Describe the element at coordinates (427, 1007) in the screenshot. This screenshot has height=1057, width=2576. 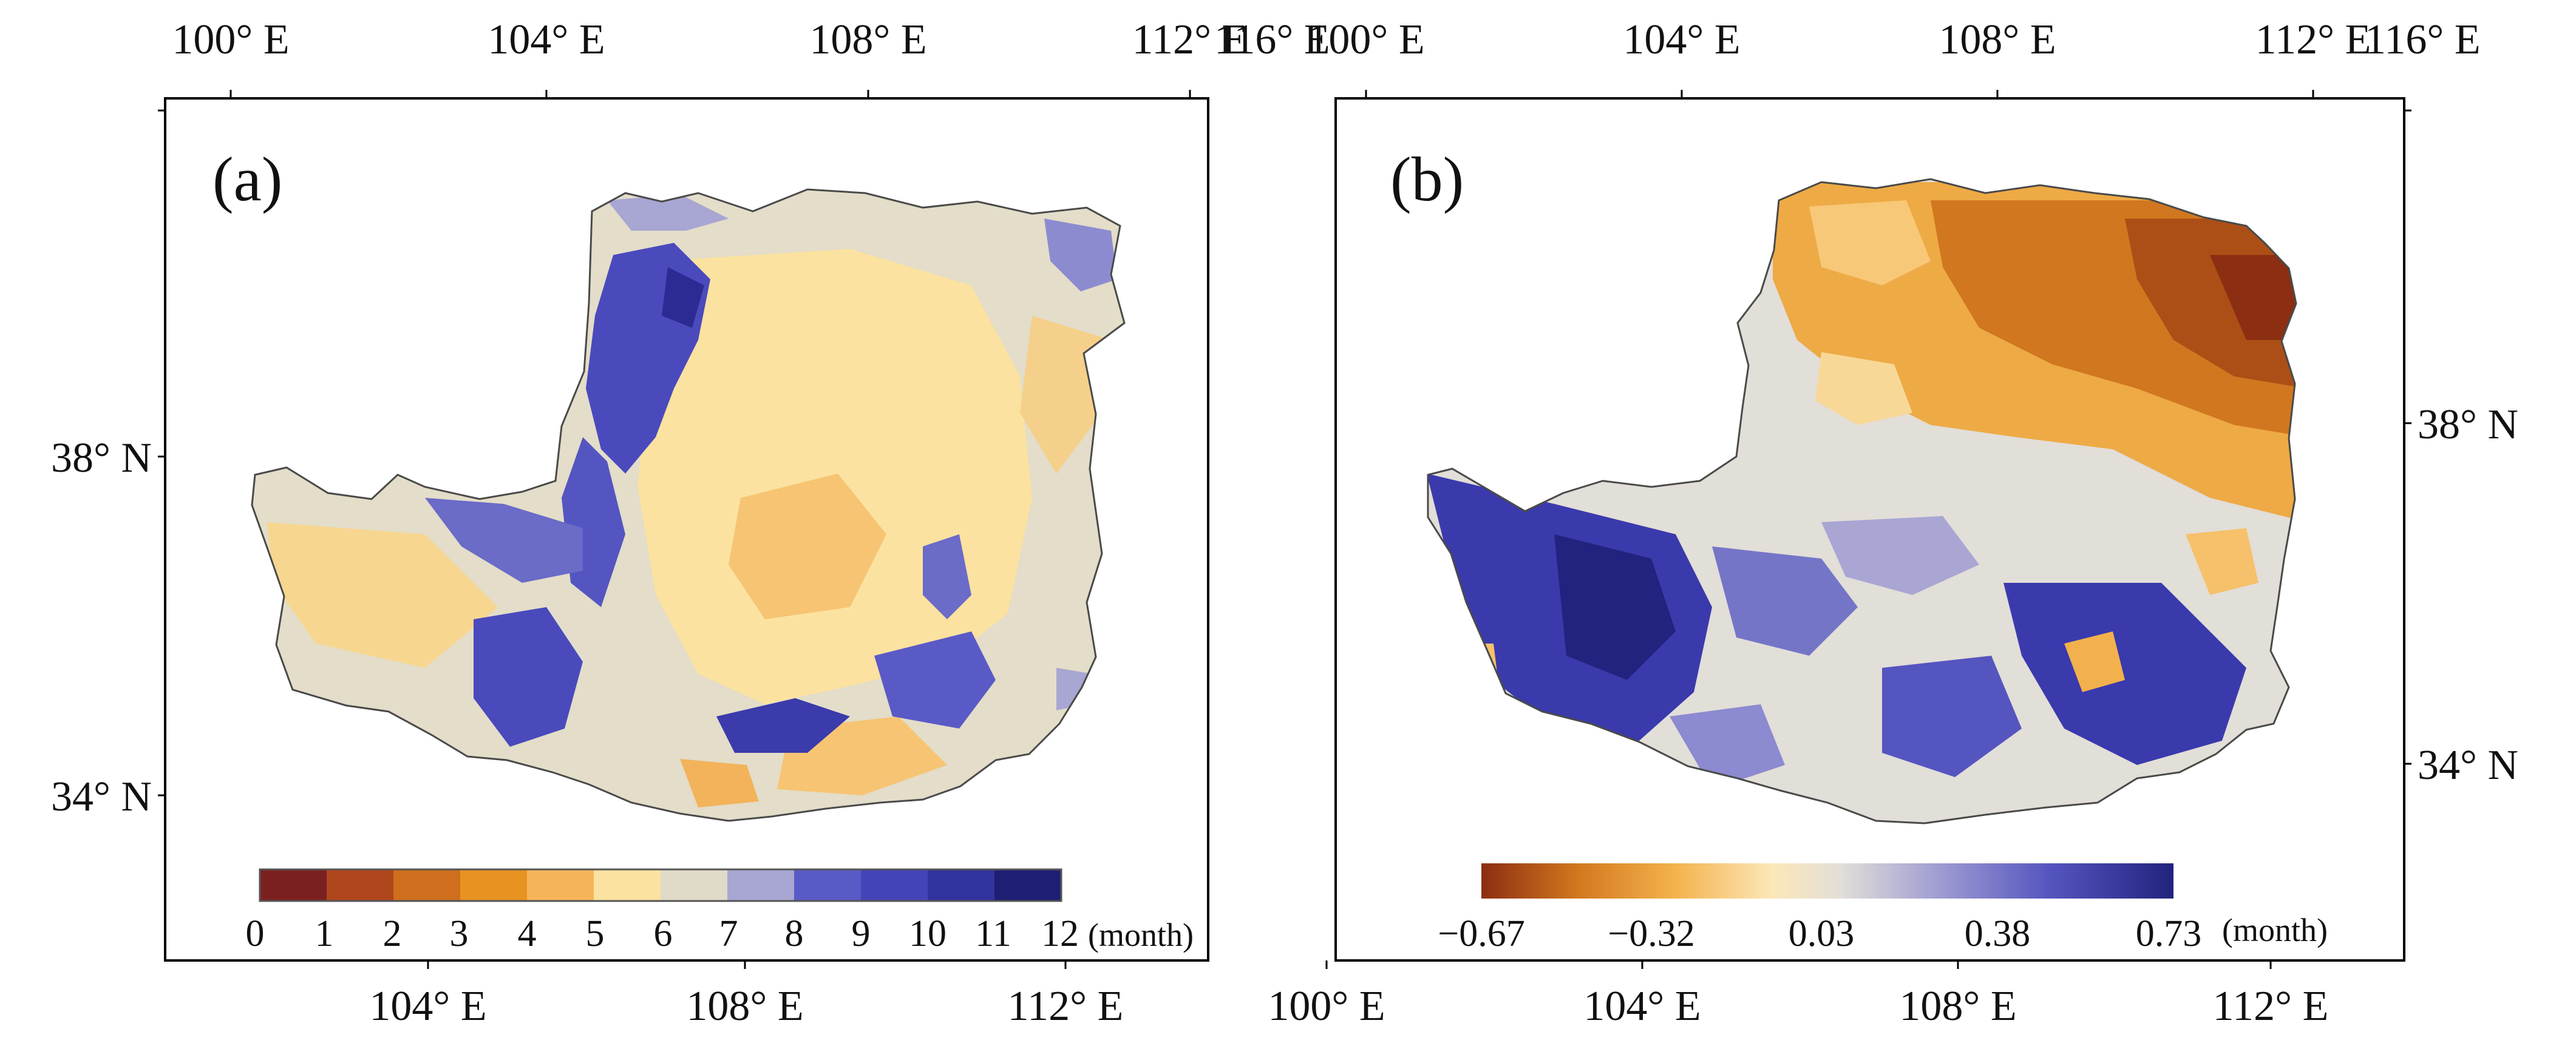
I see `panel-a-bottom-tick-label: 104° E` at that location.